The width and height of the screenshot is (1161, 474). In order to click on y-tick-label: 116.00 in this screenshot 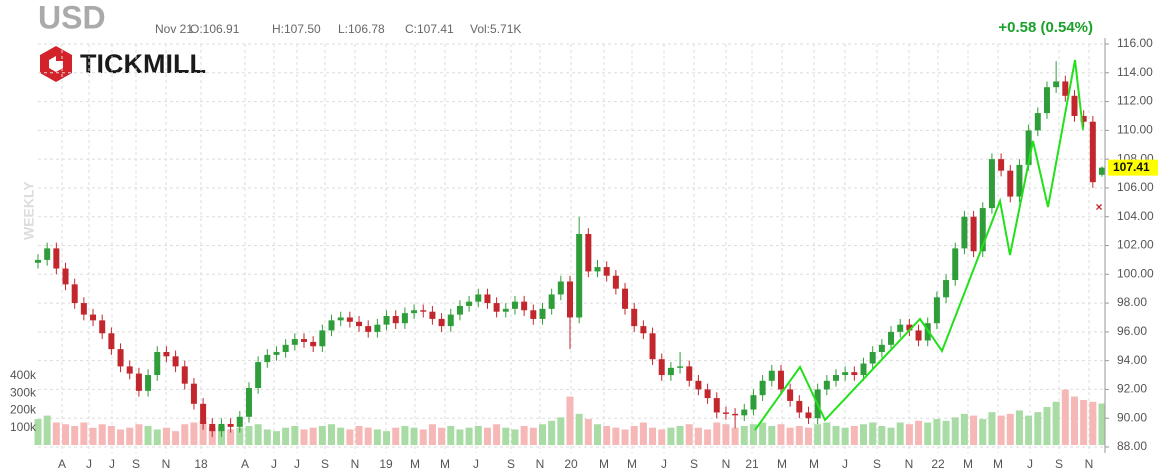, I will do `click(1135, 43)`.